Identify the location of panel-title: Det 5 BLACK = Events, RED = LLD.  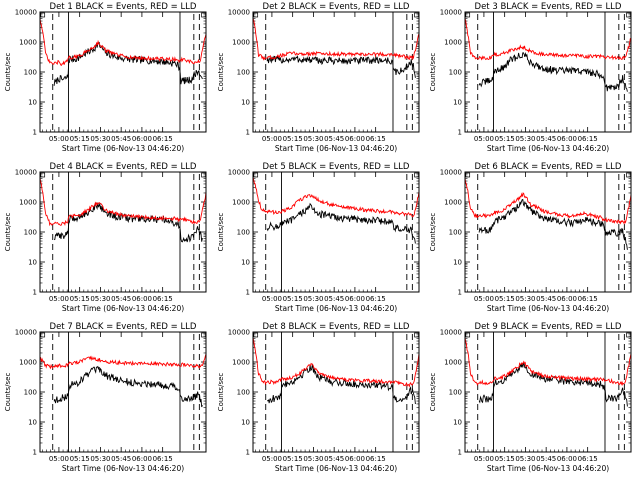
(336, 167).